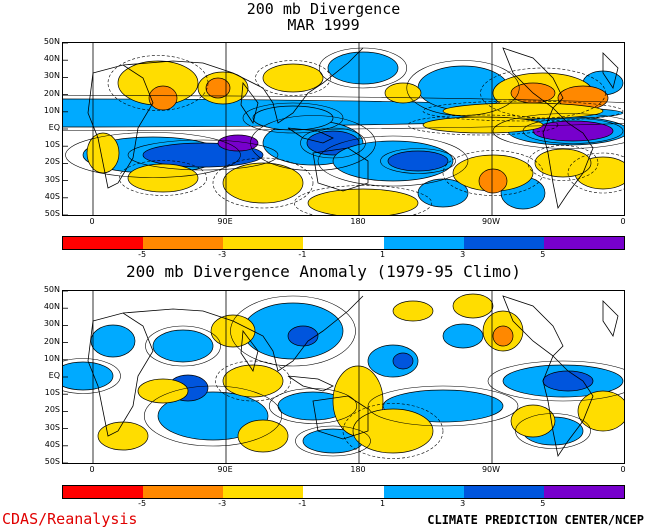 The image size is (647, 532). Describe the element at coordinates (51, 76) in the screenshot. I see `lat-label: 30N` at that location.